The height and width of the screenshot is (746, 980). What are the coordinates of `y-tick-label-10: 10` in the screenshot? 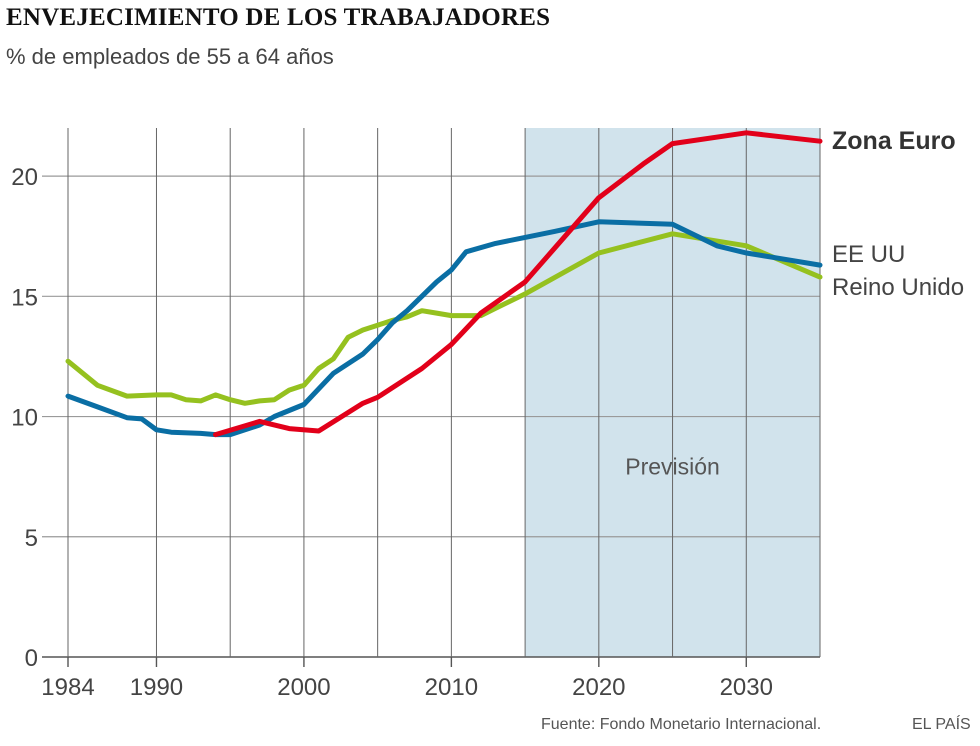 It's located at (24, 418).